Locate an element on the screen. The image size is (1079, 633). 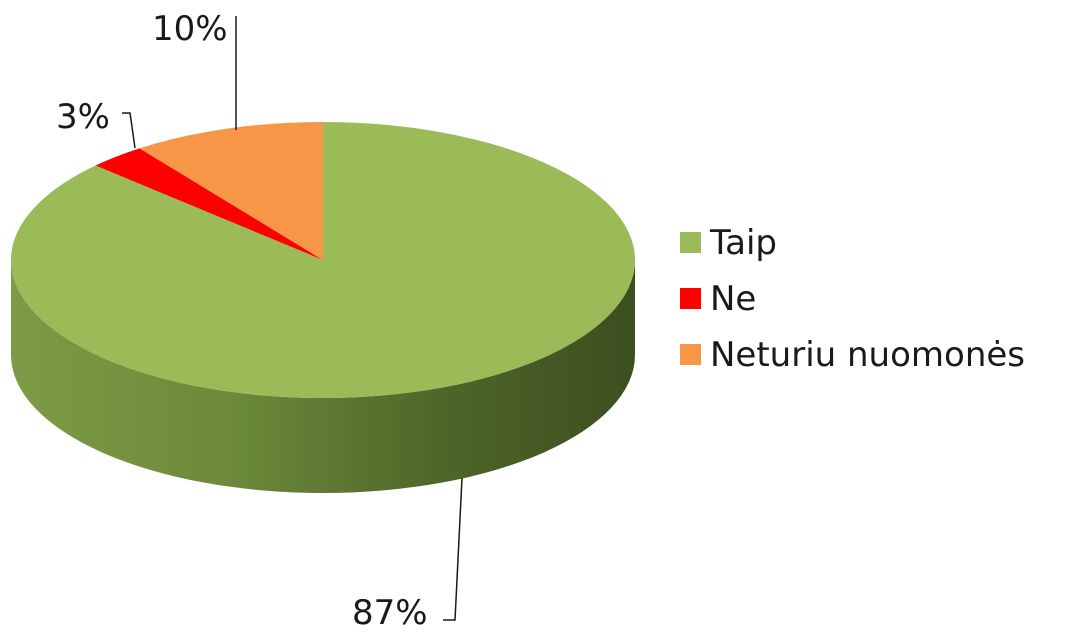
data-label-neturiu: 10% is located at coordinates (190, 29).